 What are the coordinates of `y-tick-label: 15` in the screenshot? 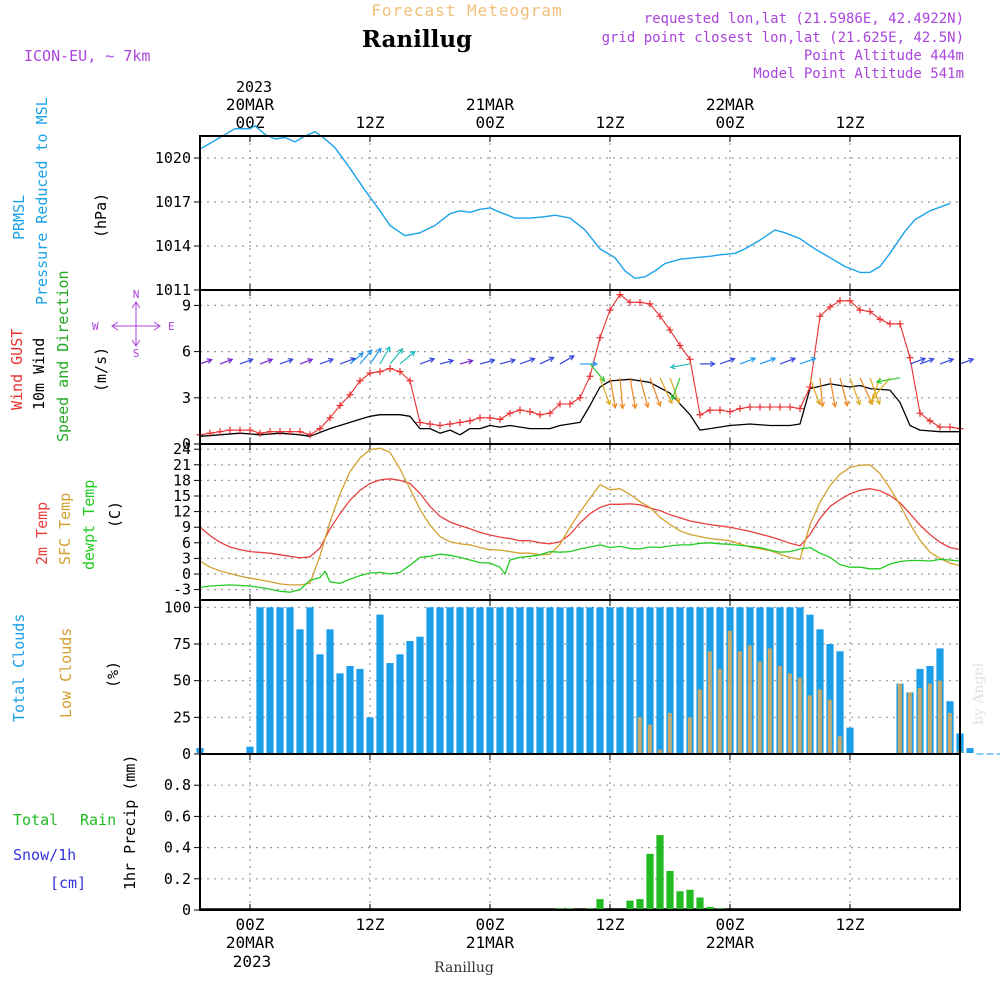 It's located at (182, 496).